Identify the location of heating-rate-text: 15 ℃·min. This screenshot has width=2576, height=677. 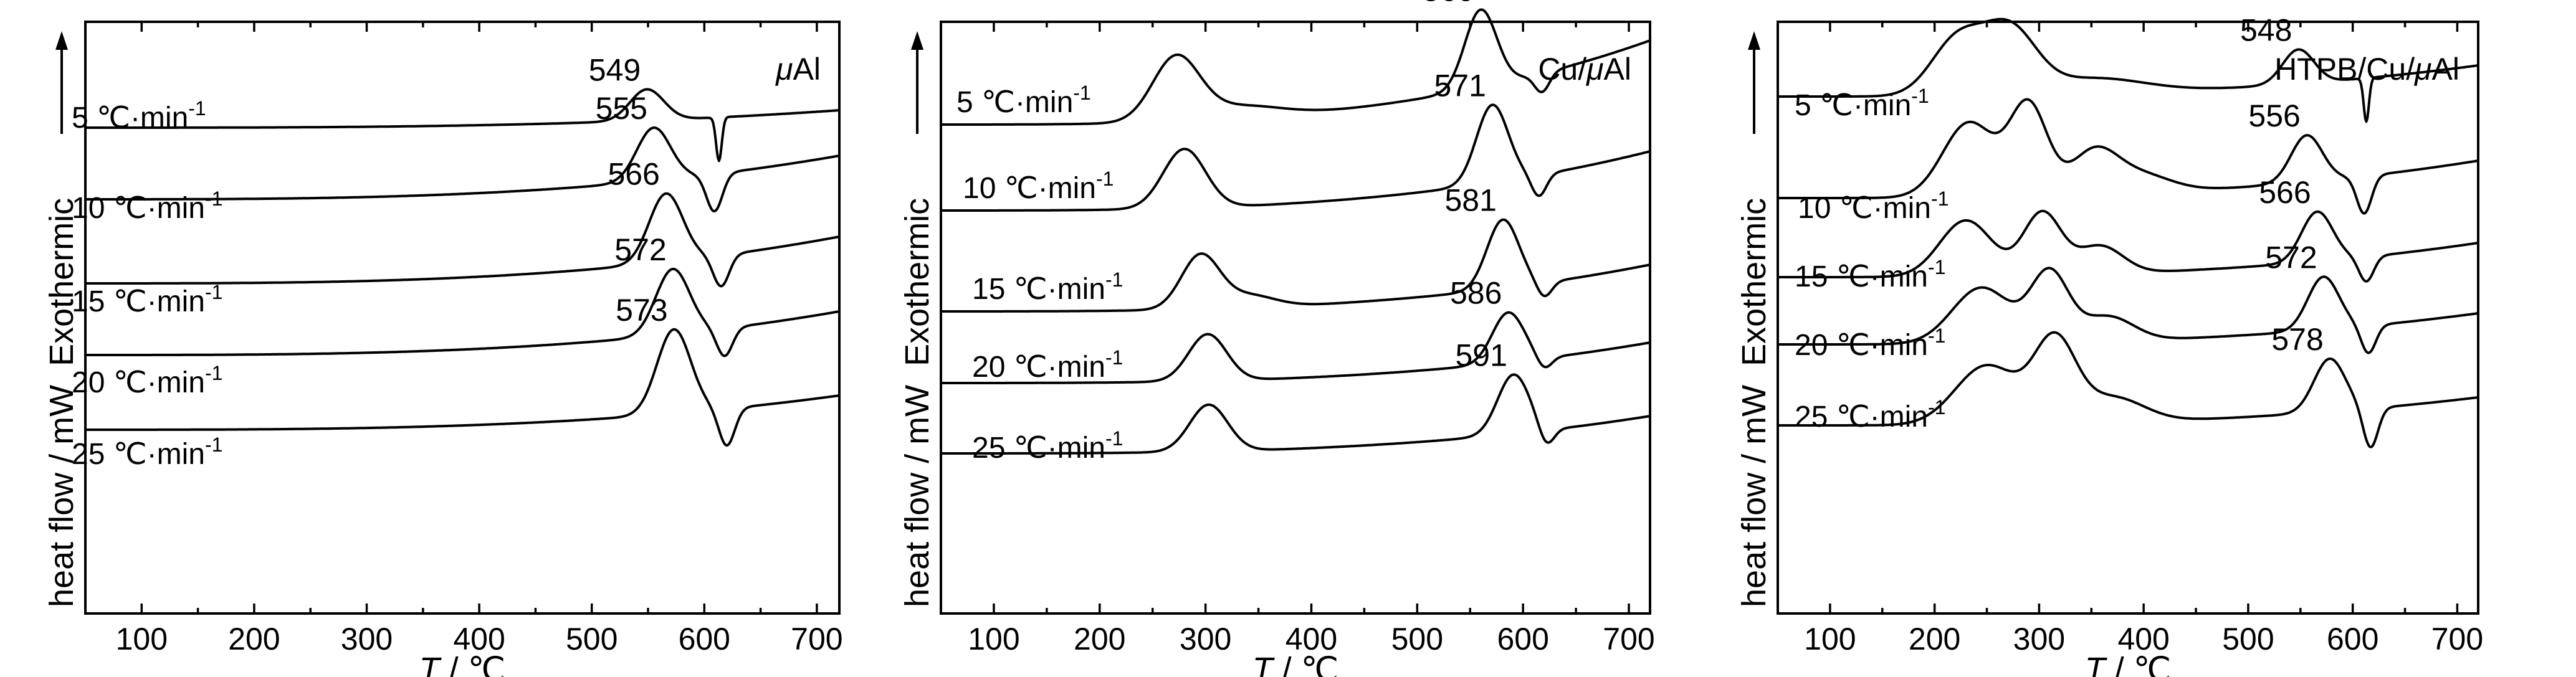
(1038, 289).